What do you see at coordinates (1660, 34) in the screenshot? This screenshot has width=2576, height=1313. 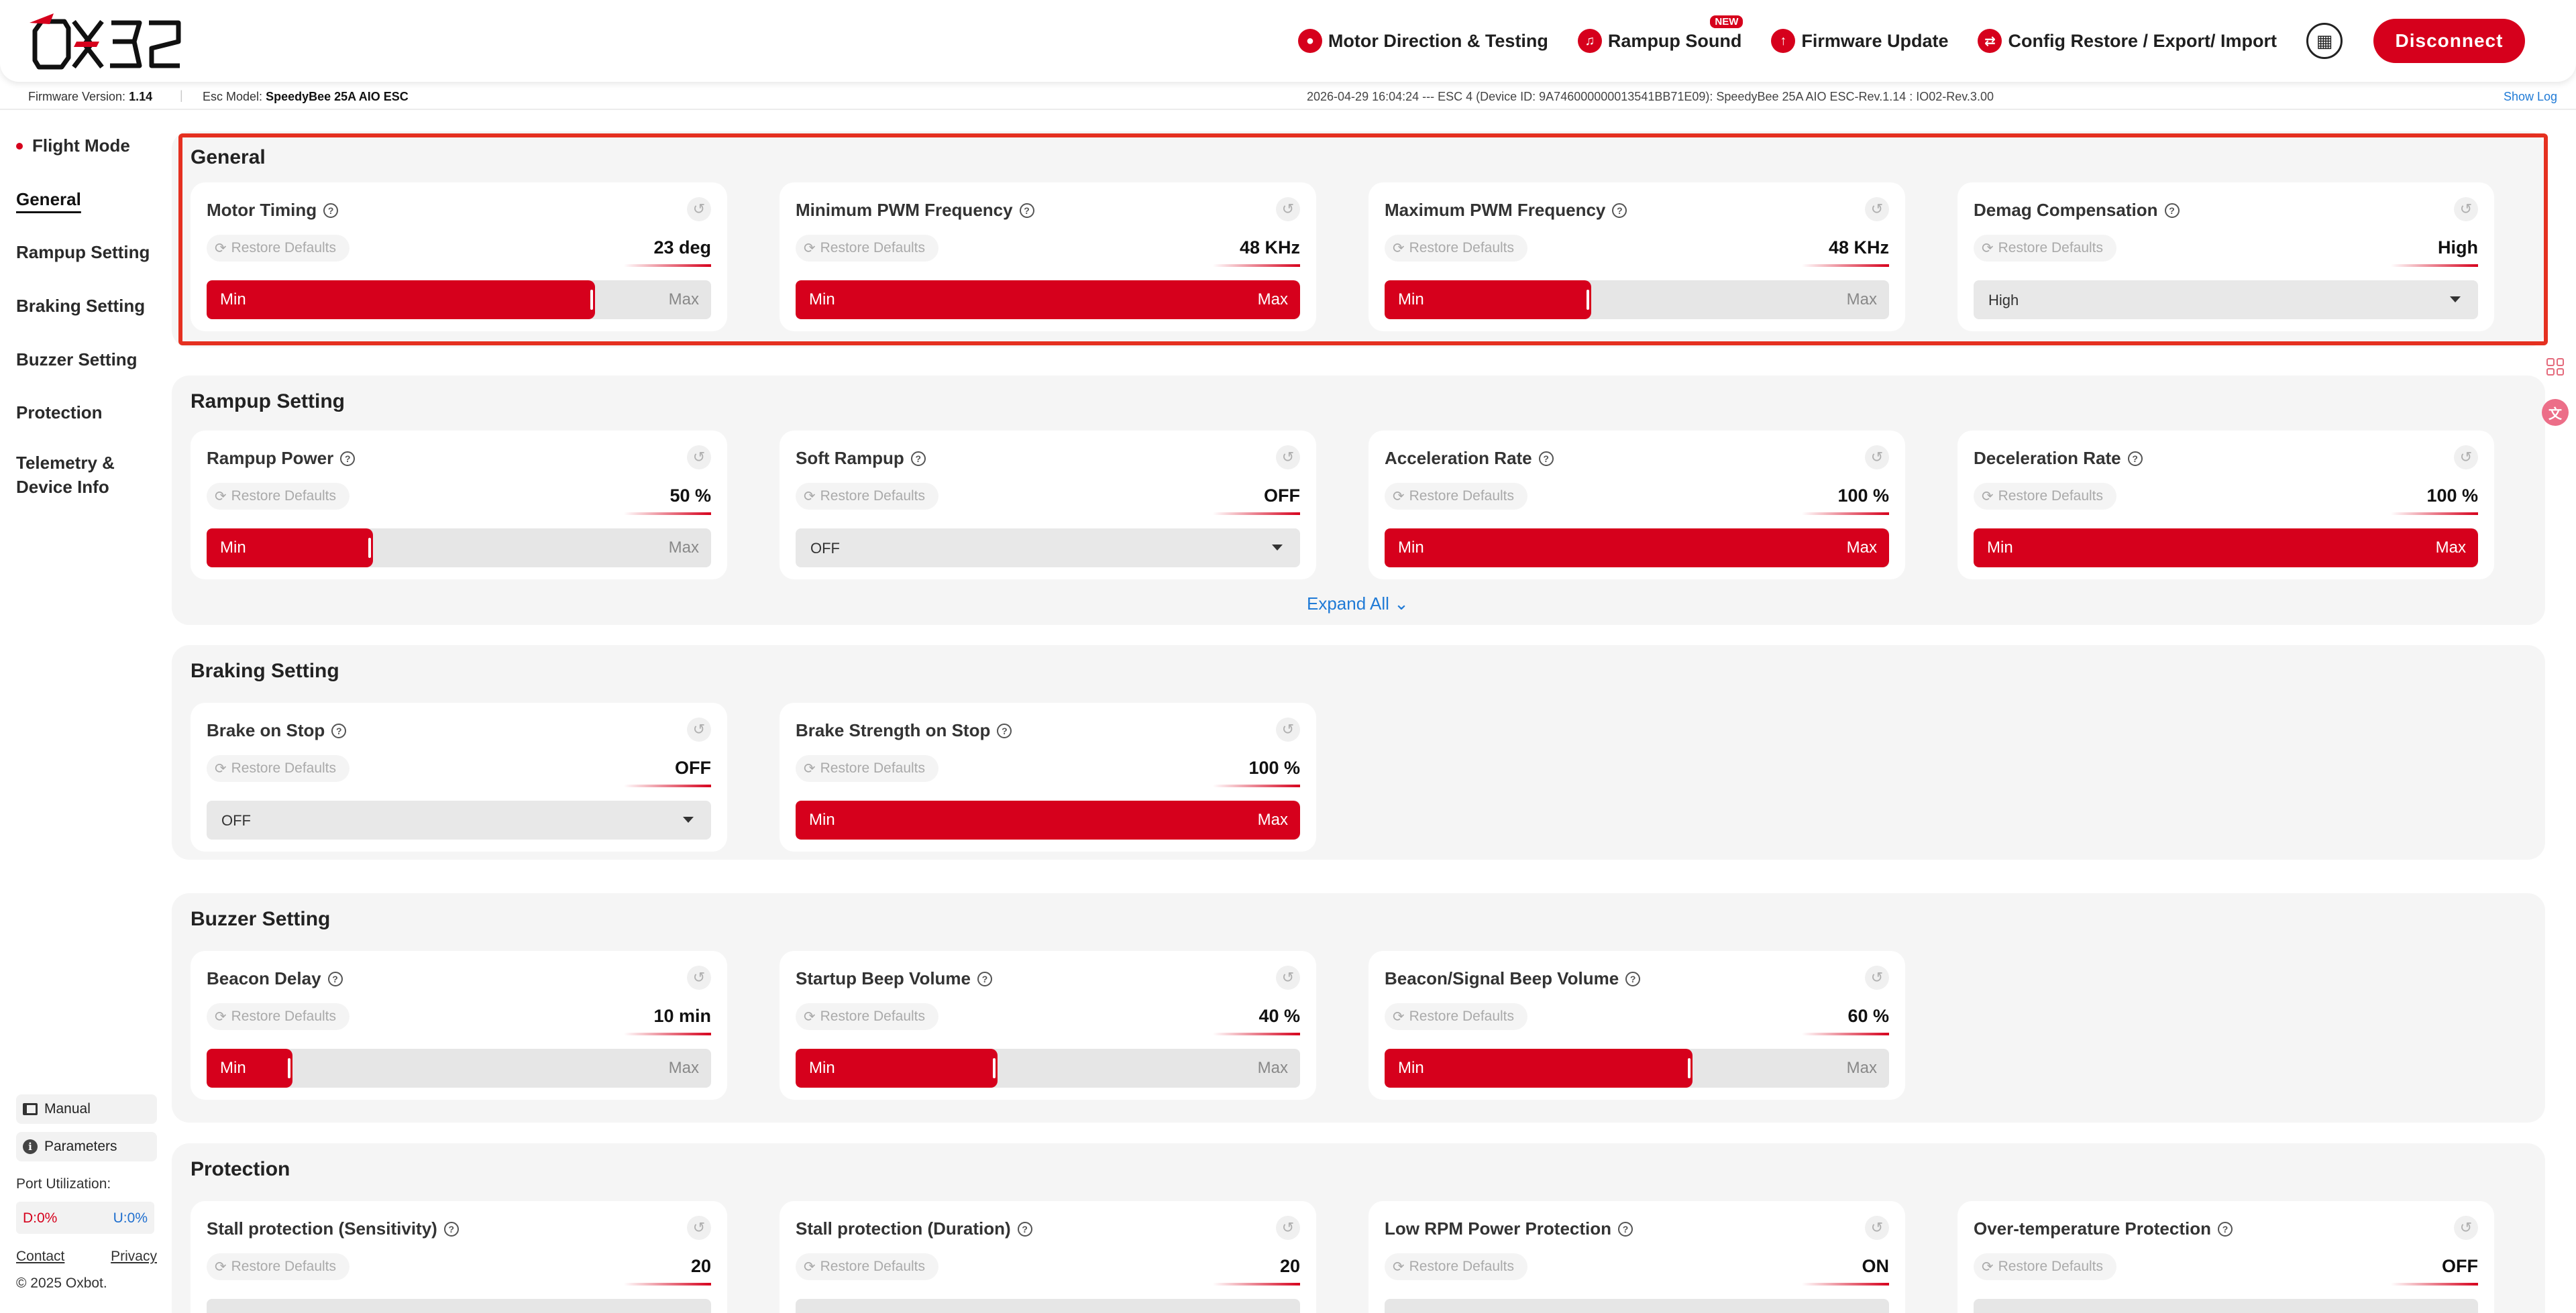 I see `nav-rampup-sound: ♫ Rampup Sound NEW` at bounding box center [1660, 34].